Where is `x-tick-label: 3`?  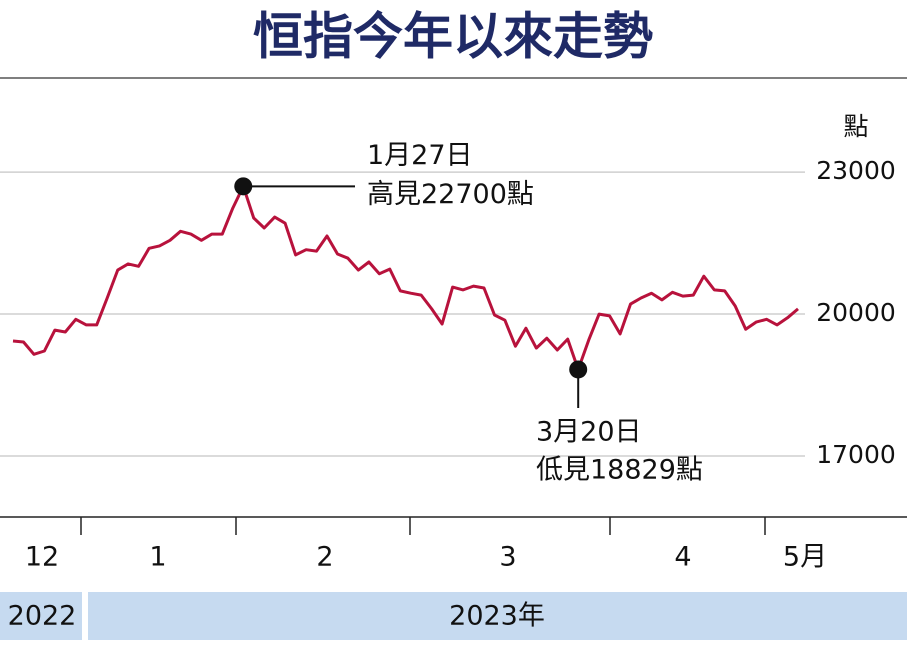 x-tick-label: 3 is located at coordinates (507, 557).